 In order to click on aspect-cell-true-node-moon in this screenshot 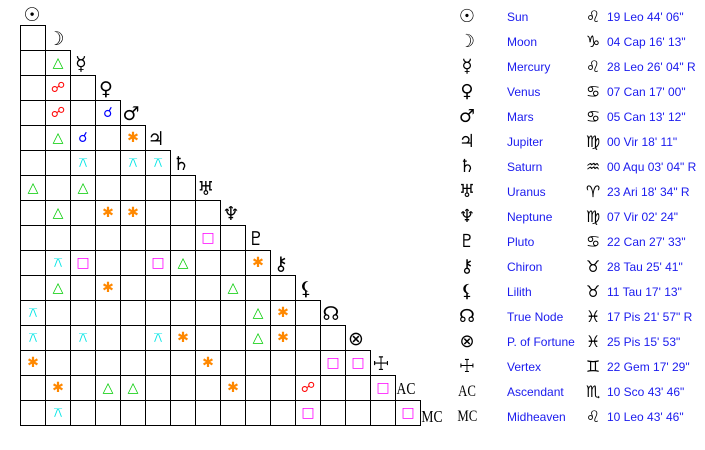, I will do `click(58, 313)`.